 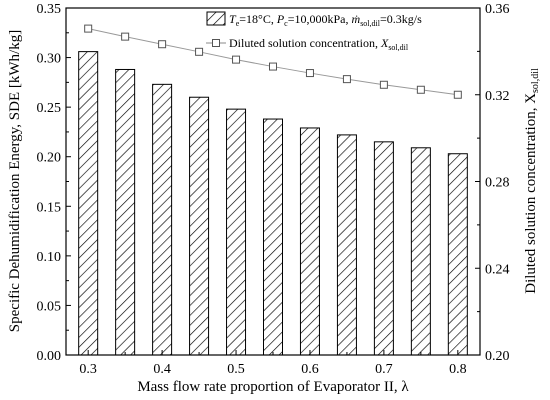 What do you see at coordinates (497, 9) in the screenshot?
I see `y2-tick-label: 0.36` at bounding box center [497, 9].